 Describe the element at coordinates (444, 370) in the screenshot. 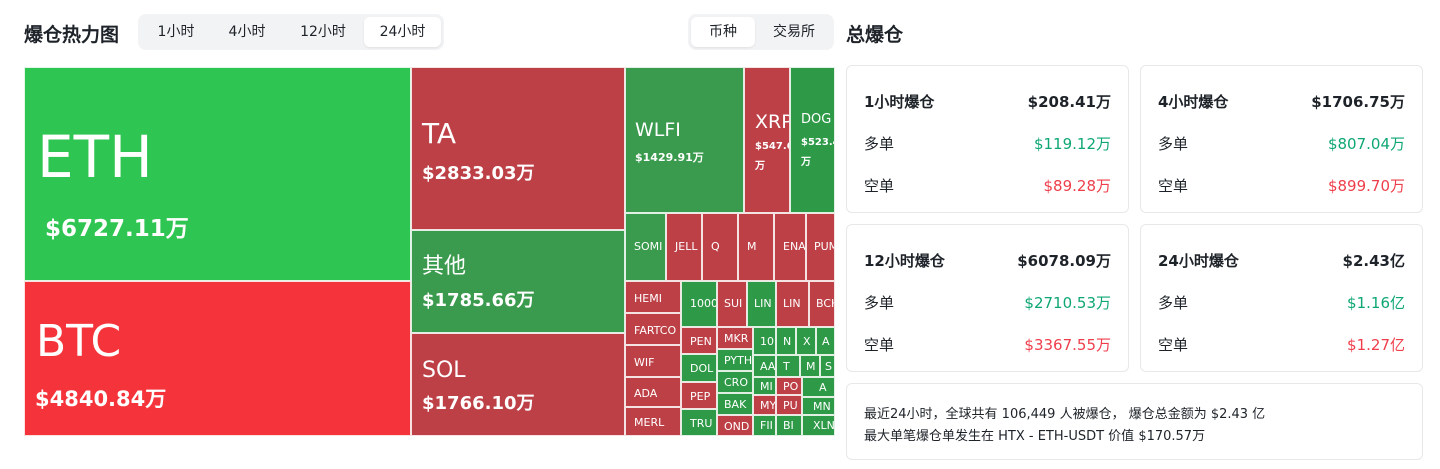

I see `tile-symbol: SOL` at that location.